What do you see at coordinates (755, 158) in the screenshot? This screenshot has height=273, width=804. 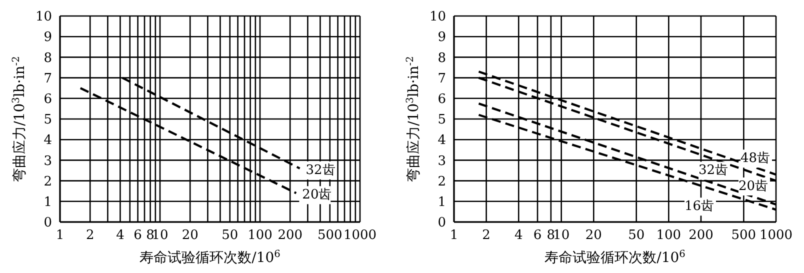 I see `series-label: 48齿` at bounding box center [755, 158].